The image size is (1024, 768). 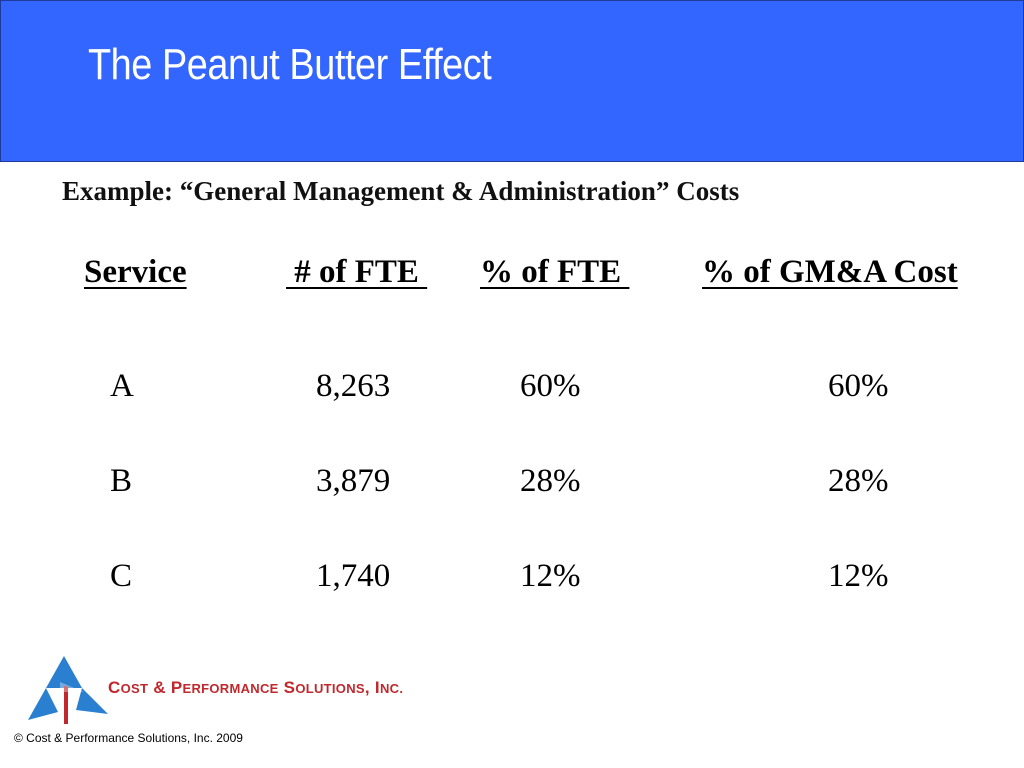 What do you see at coordinates (858, 576) in the screenshot?
I see `row-c-gma-percent: 12%` at bounding box center [858, 576].